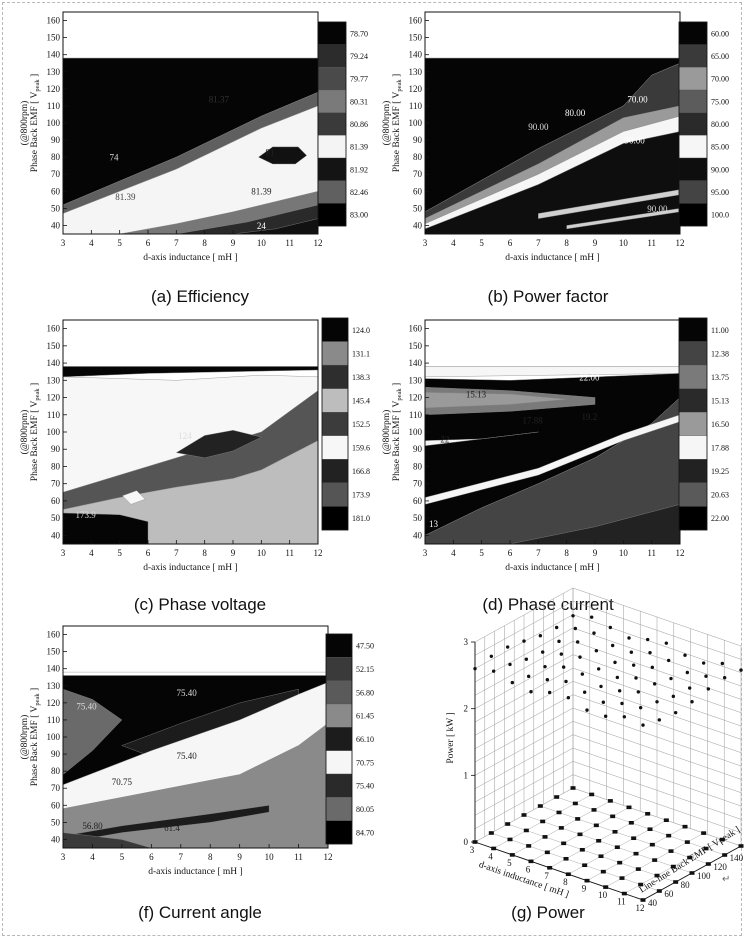 The image size is (746, 940). I want to click on y-tick-label: 80, so click(418, 466).